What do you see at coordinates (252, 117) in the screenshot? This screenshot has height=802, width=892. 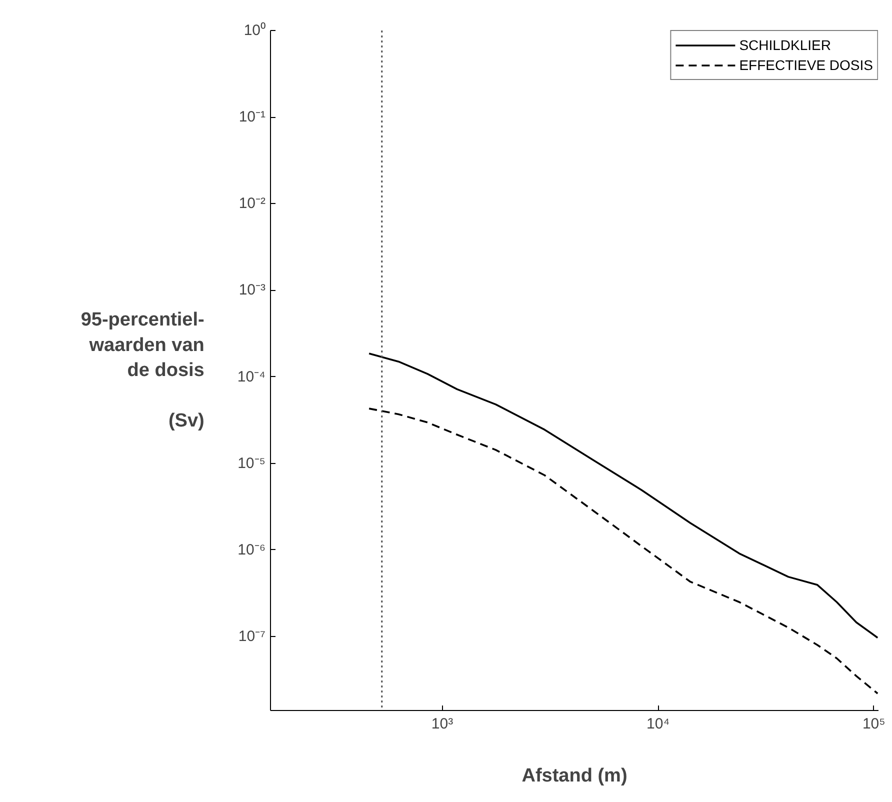 I see `y-tick-label: 10⁻¹` at bounding box center [252, 117].